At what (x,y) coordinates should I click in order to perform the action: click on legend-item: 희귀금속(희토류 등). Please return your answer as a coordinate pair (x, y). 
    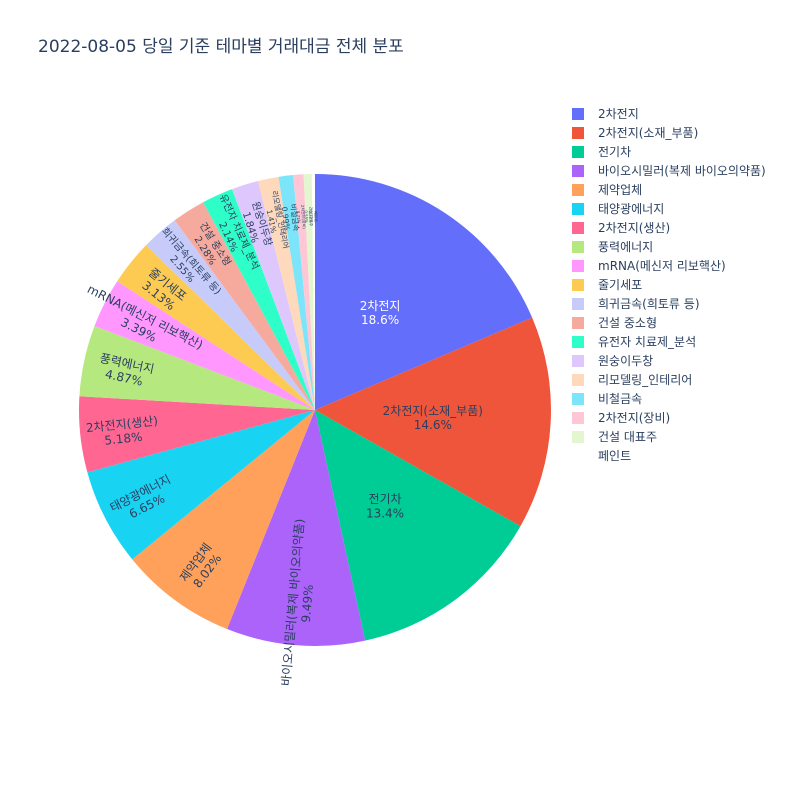
    Looking at the image, I should click on (669, 303).